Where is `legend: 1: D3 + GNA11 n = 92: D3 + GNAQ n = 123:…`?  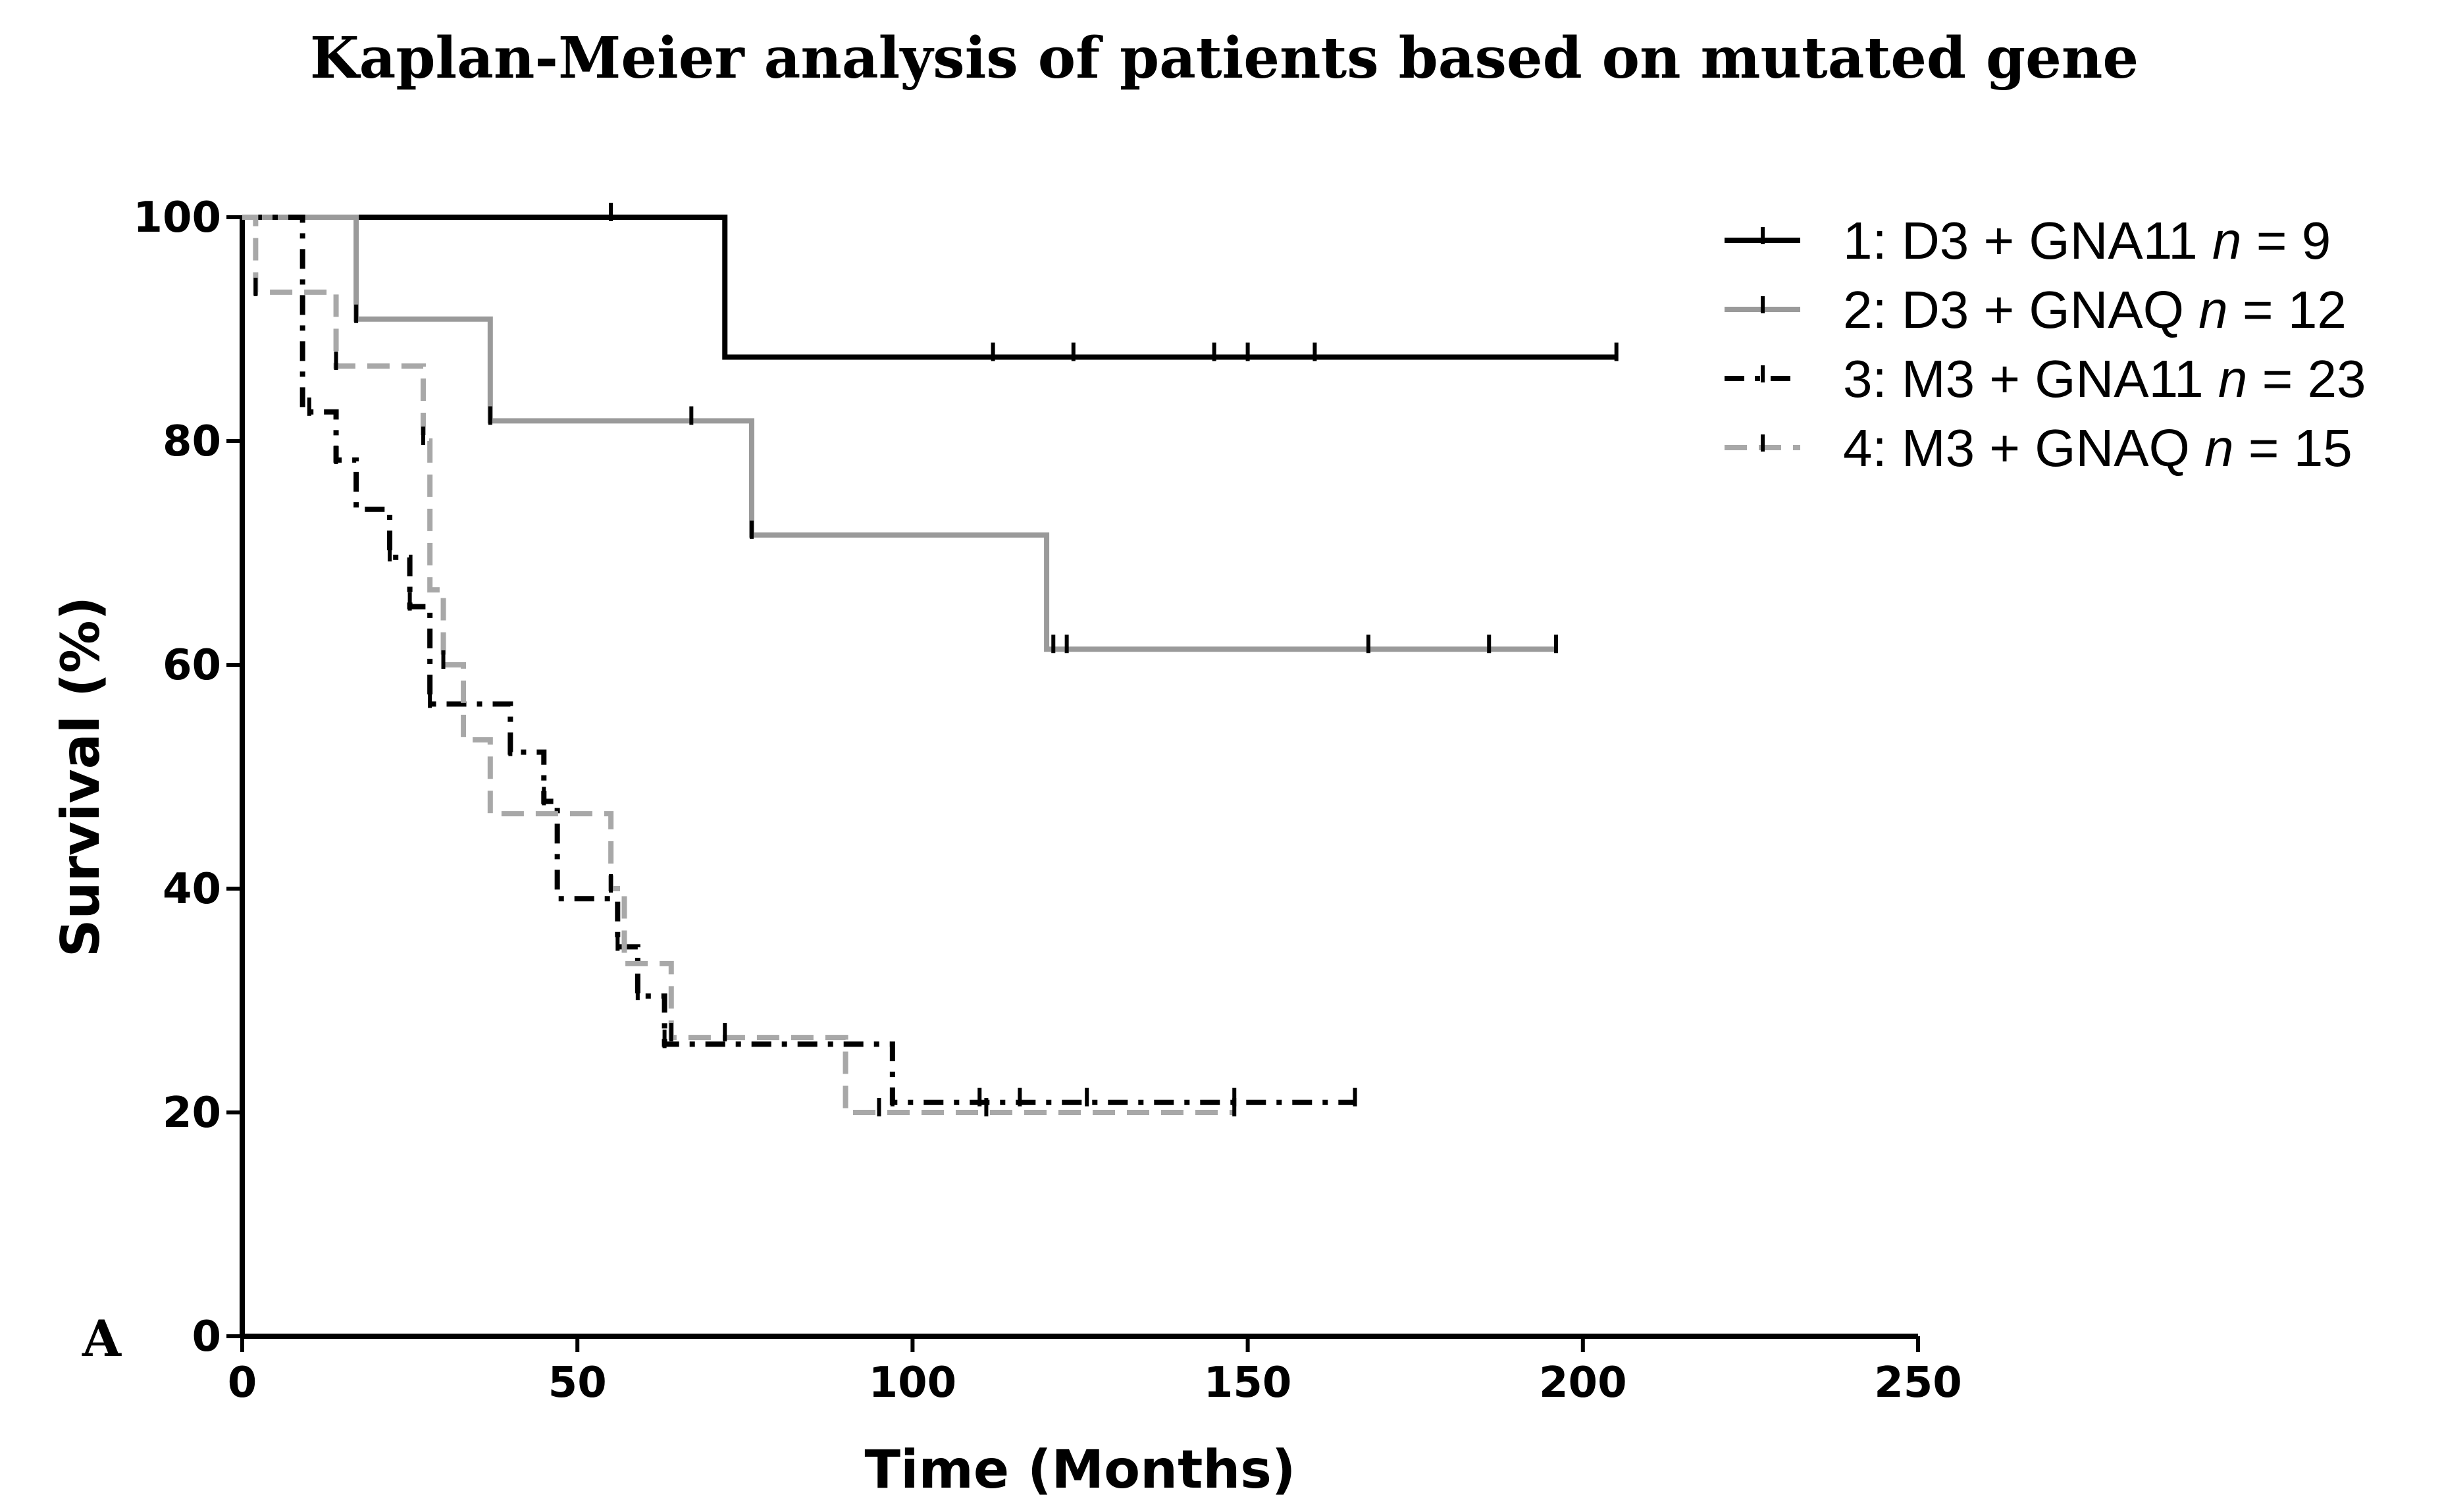 legend: 1: D3 + GNA11 n = 92: D3 + GNAQ n = 123:… is located at coordinates (2045, 344).